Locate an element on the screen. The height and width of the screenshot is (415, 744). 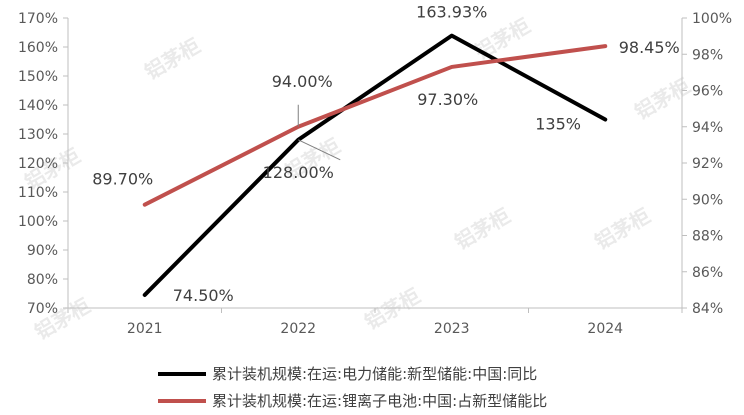
x-axis-ticks: 2021 2022 2023 2024 is located at coordinates (375, 322).